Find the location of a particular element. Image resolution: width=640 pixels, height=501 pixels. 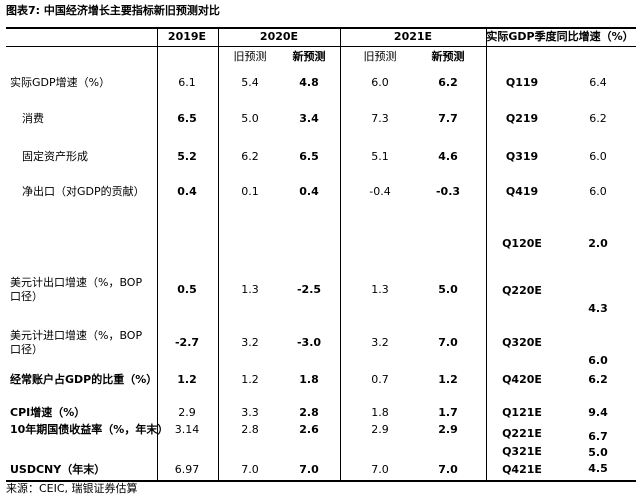

row-label: USDCNY（年末） is located at coordinates (58, 469).